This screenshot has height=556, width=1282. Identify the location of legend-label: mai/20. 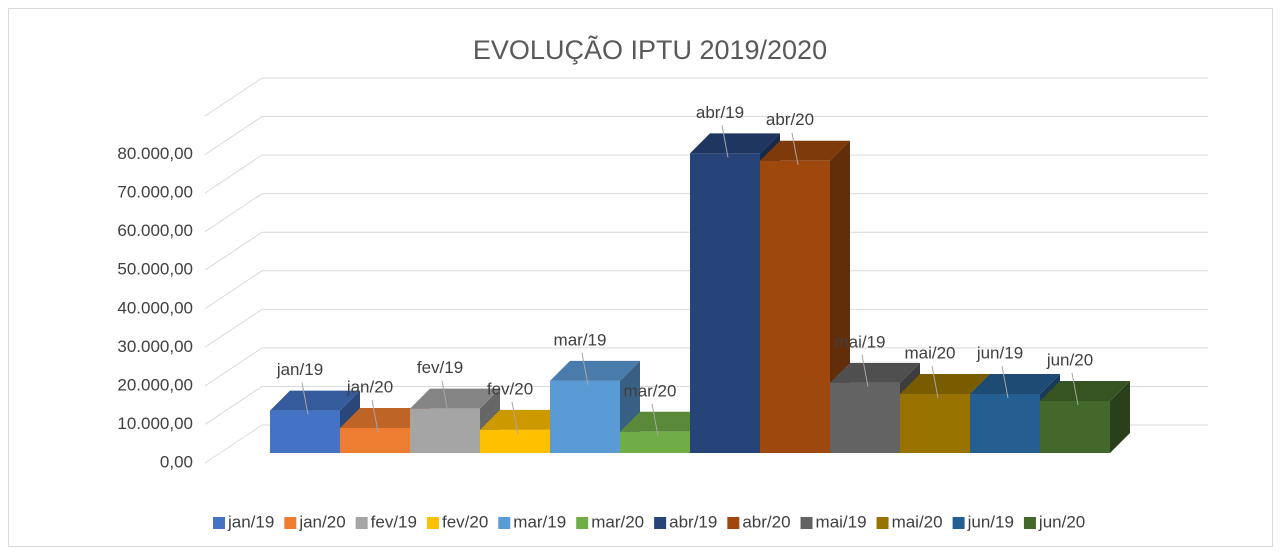
(917, 521).